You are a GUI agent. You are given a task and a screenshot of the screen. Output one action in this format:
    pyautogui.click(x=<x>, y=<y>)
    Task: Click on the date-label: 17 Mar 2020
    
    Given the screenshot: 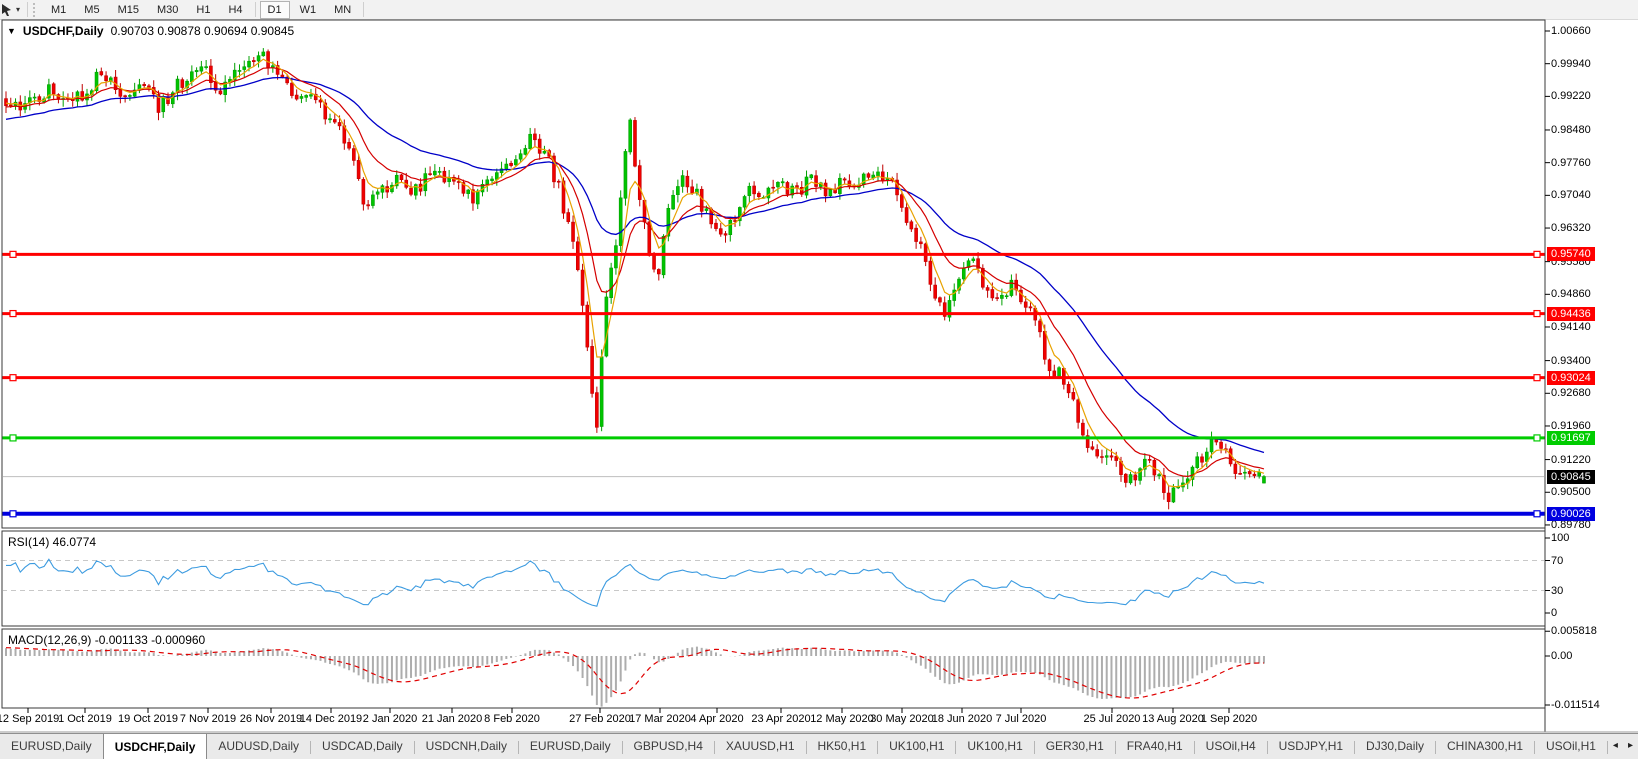 What is the action you would take?
    pyautogui.click(x=660, y=719)
    